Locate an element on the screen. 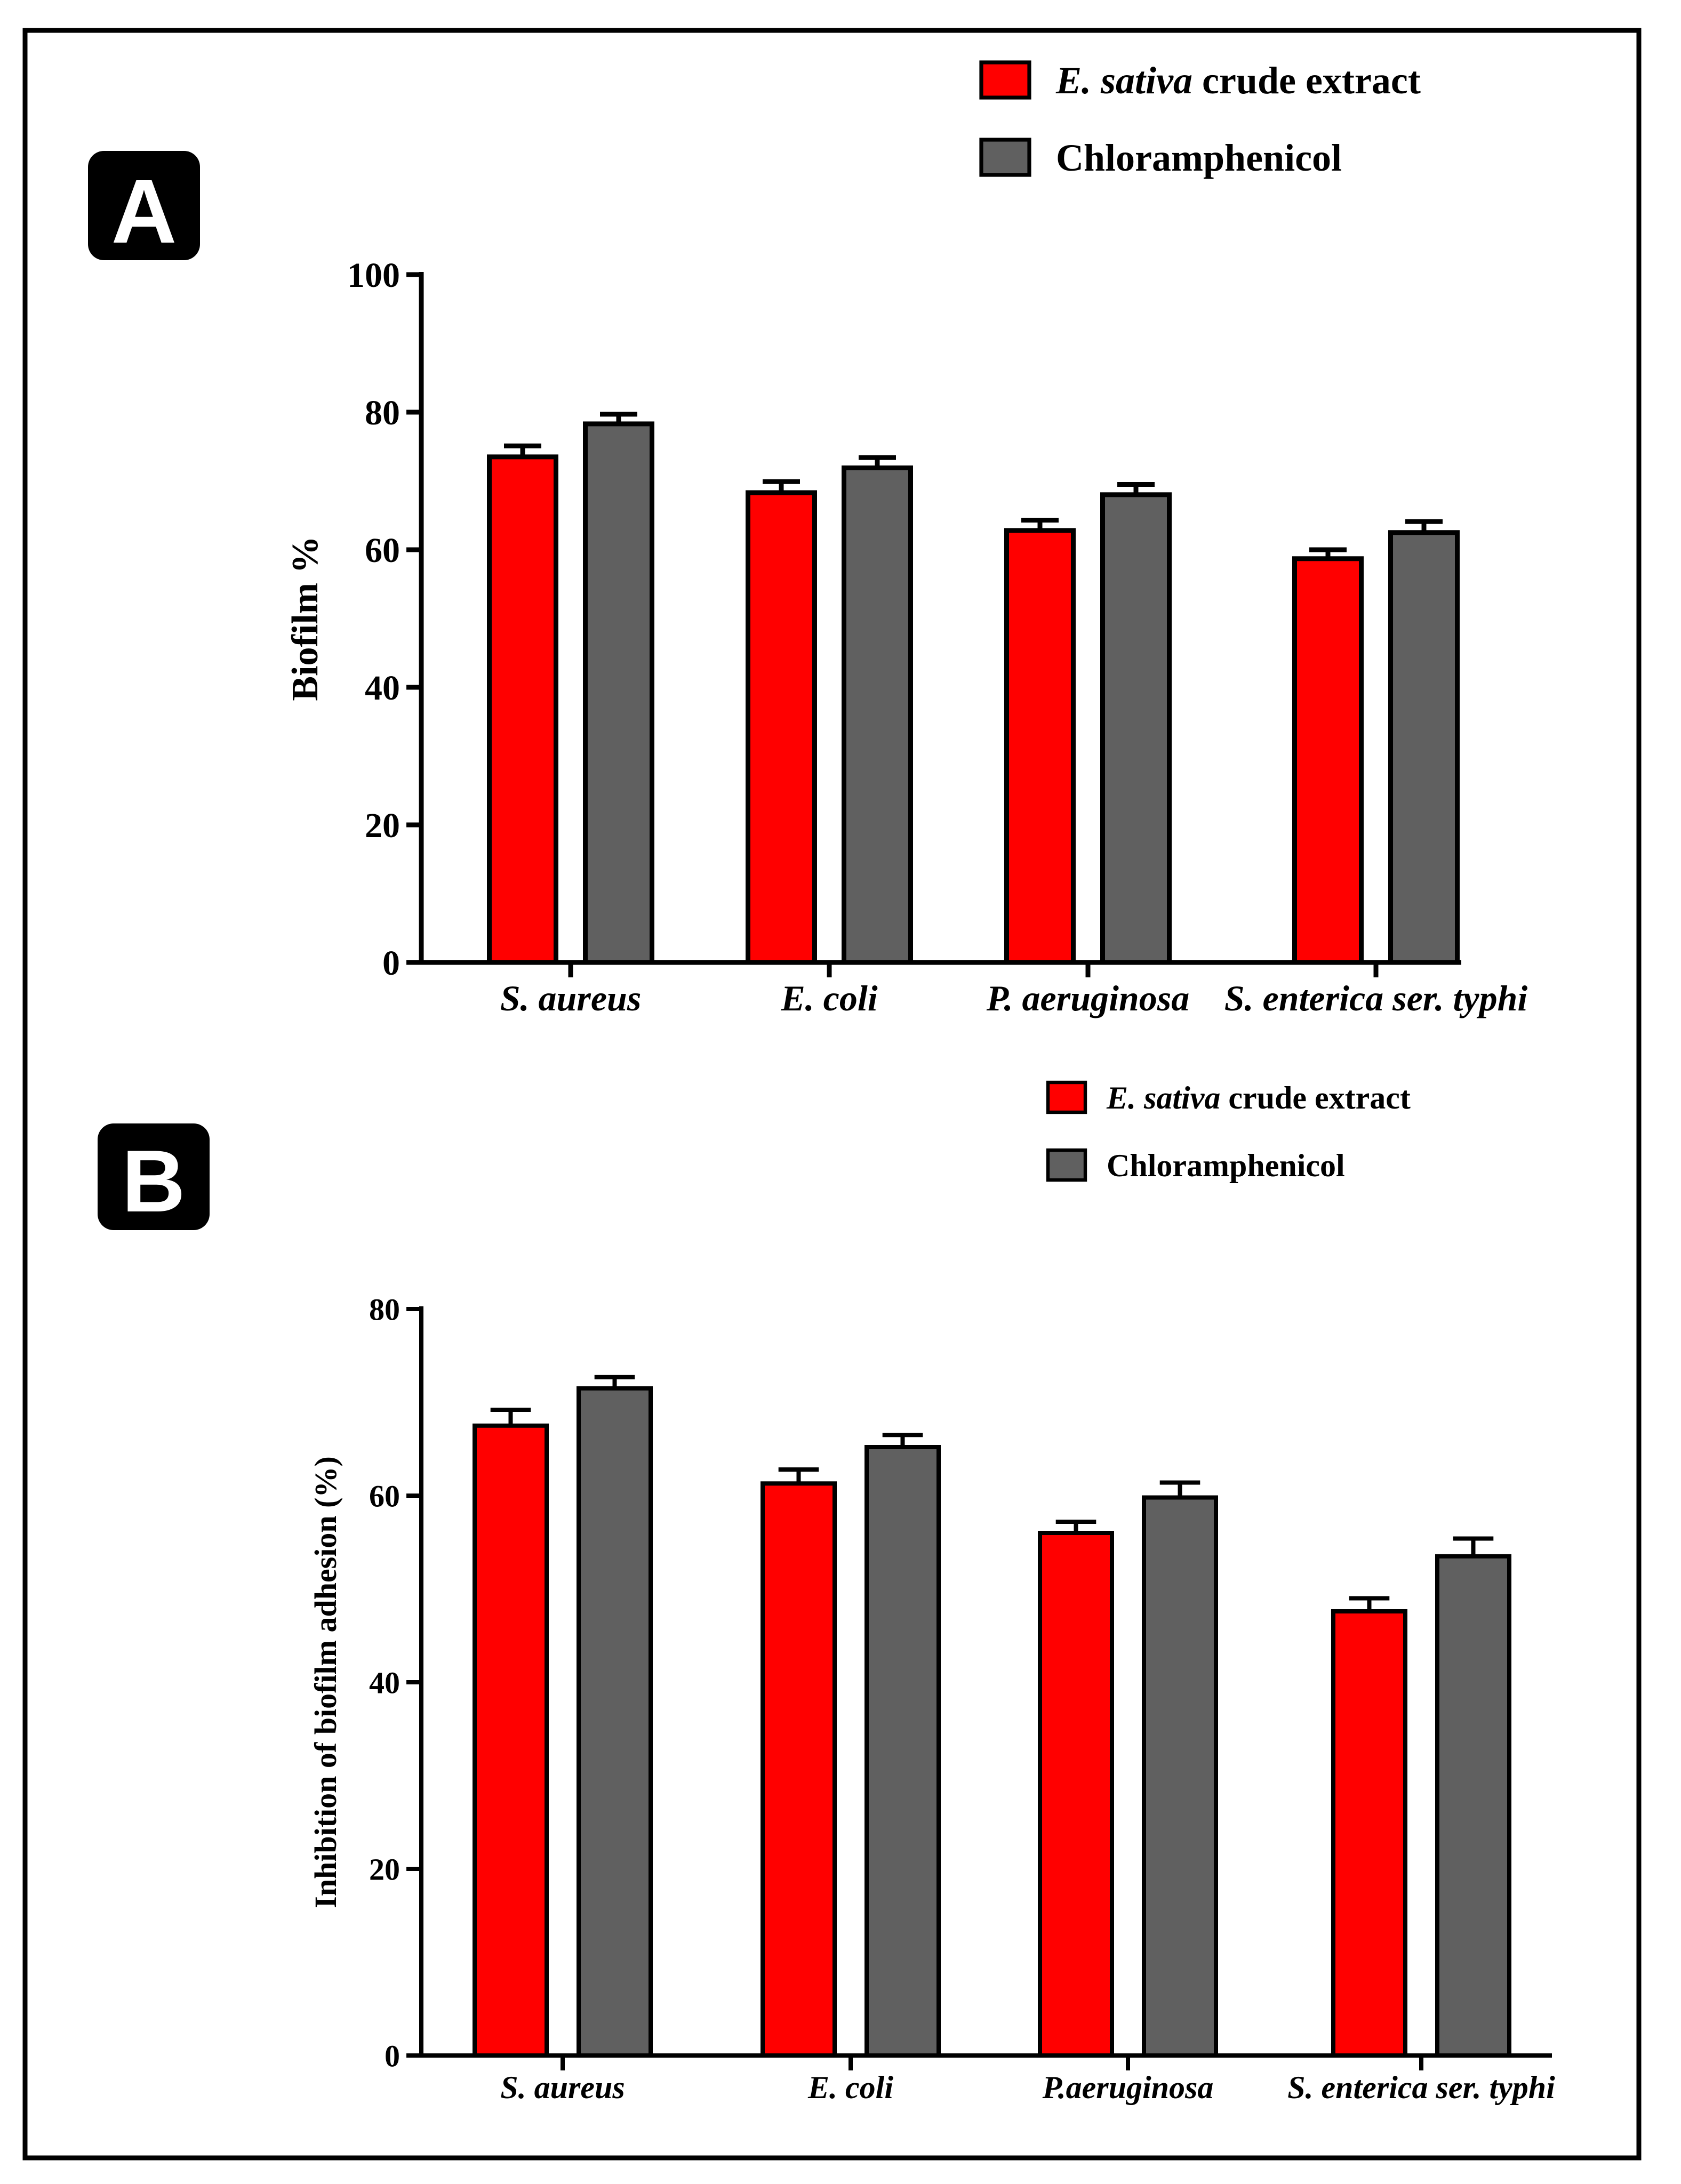  x-tick-label: P.aeruginosa is located at coordinates (1128, 2087).